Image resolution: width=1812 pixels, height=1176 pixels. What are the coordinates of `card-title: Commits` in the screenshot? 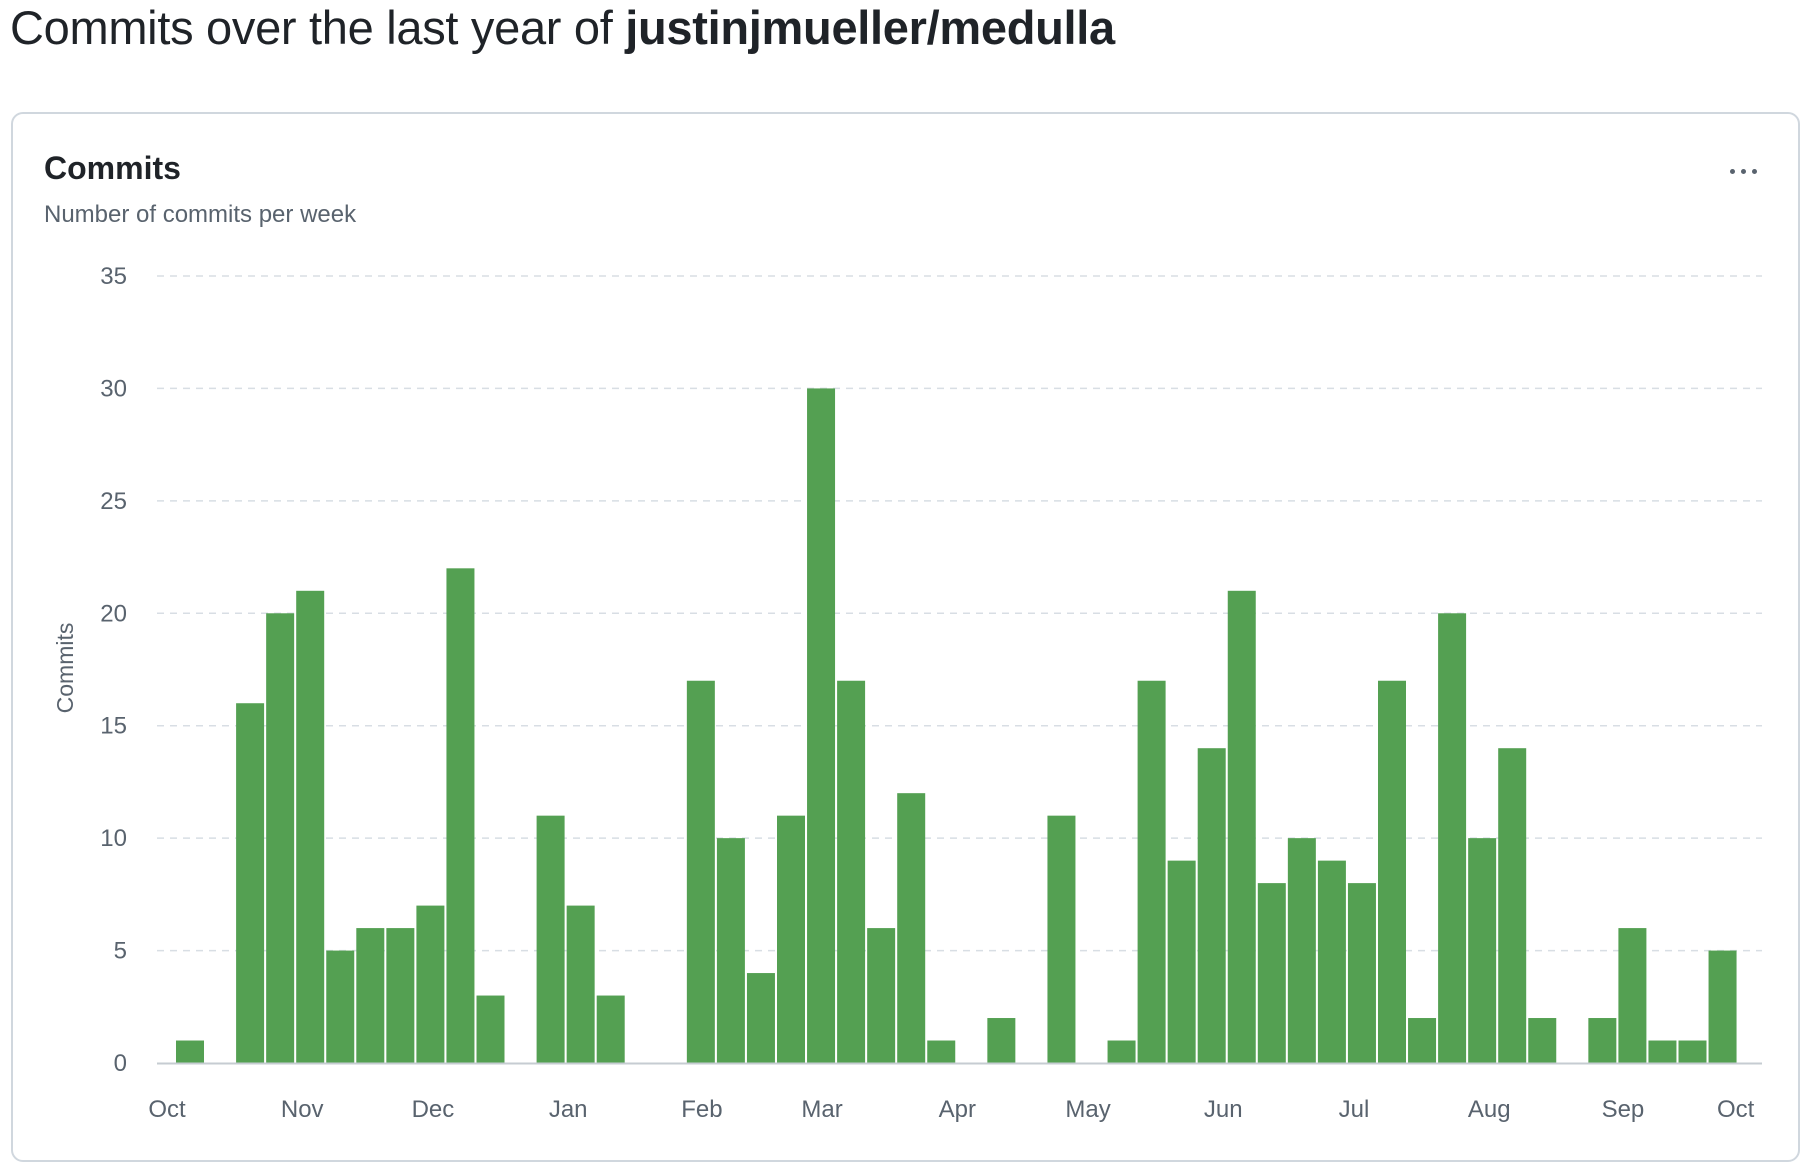 It's located at (112, 168).